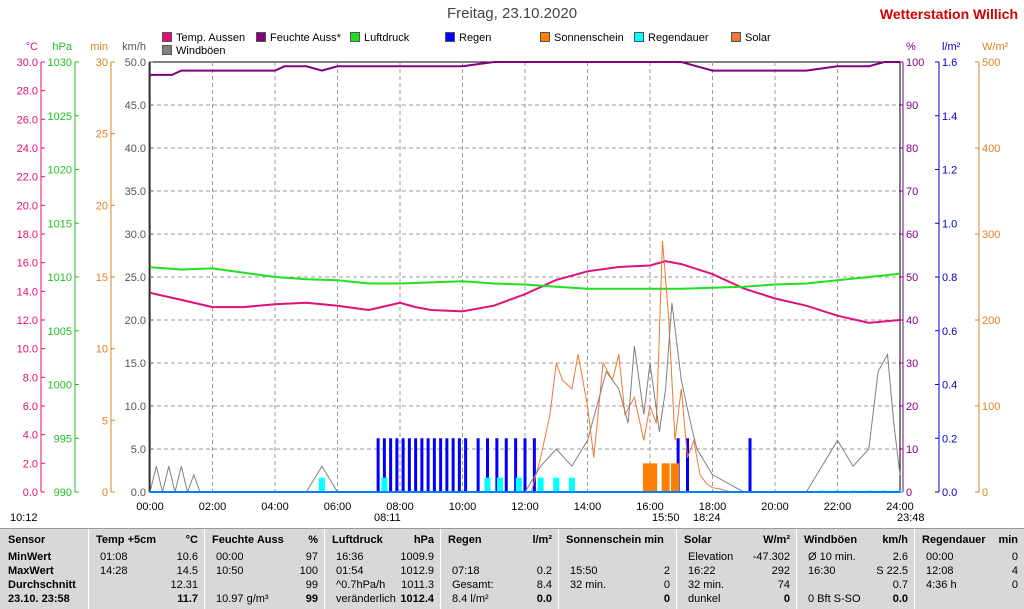  Describe the element at coordinates (350, 571) in the screenshot. I see `table-cell-info: 01:54` at that location.